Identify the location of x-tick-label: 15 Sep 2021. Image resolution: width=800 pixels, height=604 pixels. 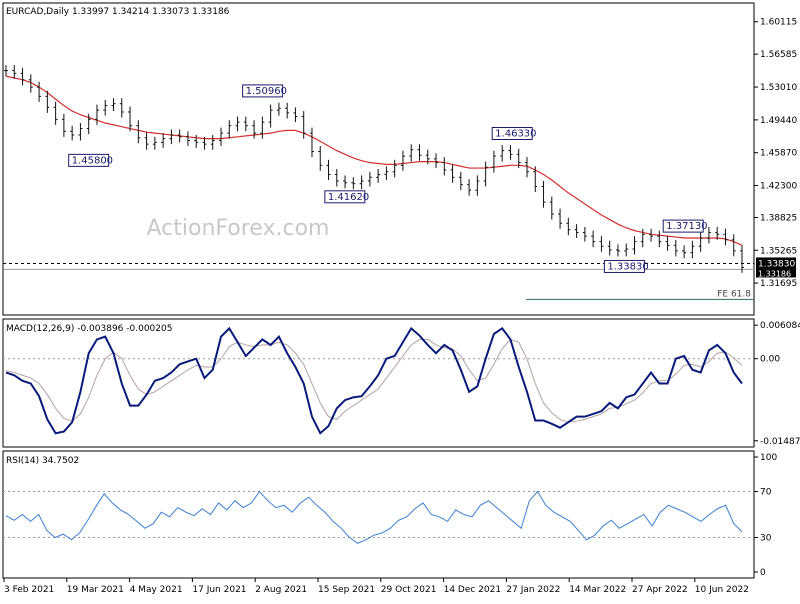
(346, 590).